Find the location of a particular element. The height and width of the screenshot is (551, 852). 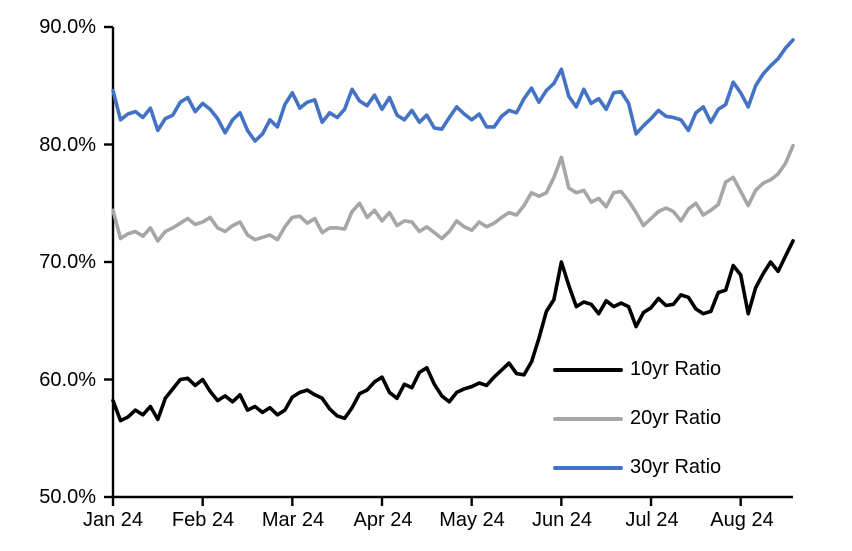

x-axis-tick-label: May 24 is located at coordinates (472, 520).